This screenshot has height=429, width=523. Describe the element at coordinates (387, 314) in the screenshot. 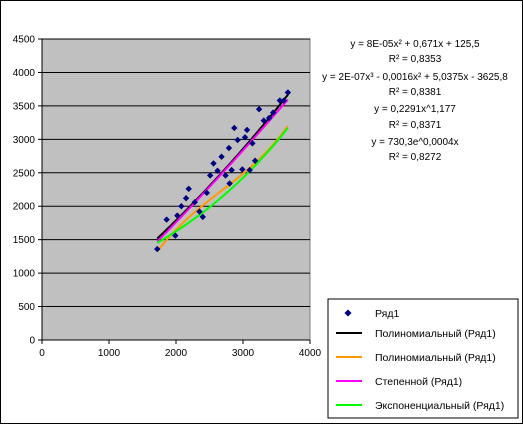

I see `legend-label: Ряд1` at that location.